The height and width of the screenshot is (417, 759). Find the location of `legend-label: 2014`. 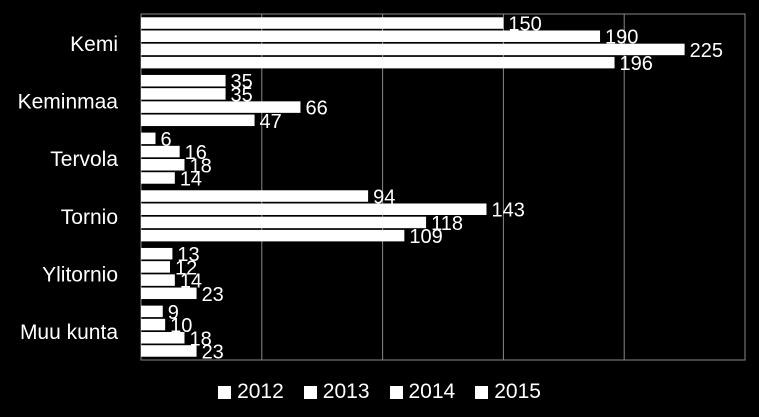

legend-label: 2014 is located at coordinates (432, 391).